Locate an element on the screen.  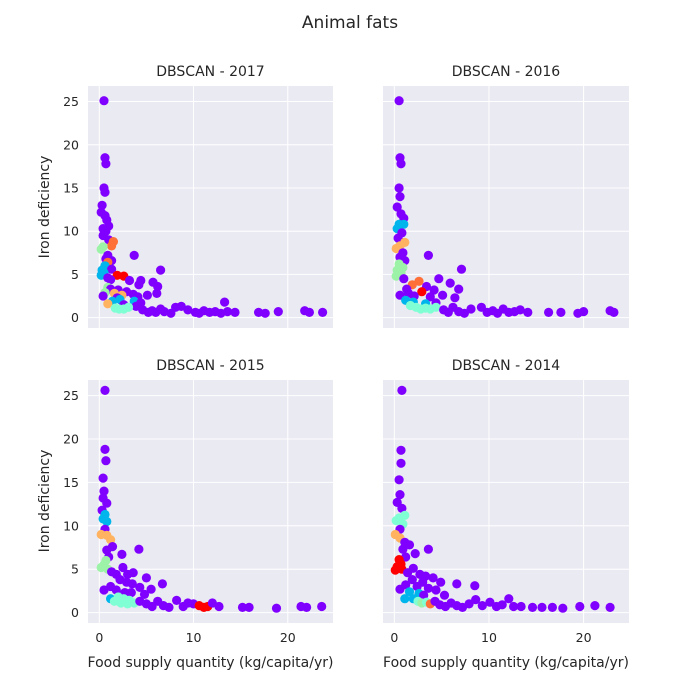
y-tick-label: 15 is located at coordinates (71, 482).